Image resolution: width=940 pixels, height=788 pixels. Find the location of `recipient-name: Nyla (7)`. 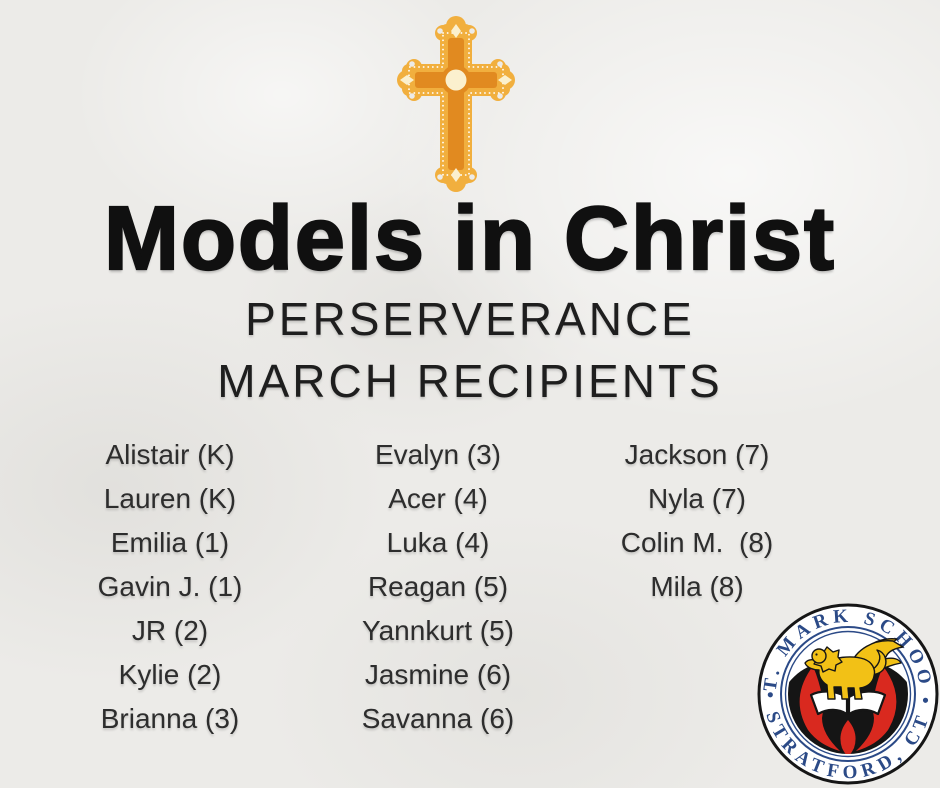

recipient-name: Nyla (7) is located at coordinates (696, 498).